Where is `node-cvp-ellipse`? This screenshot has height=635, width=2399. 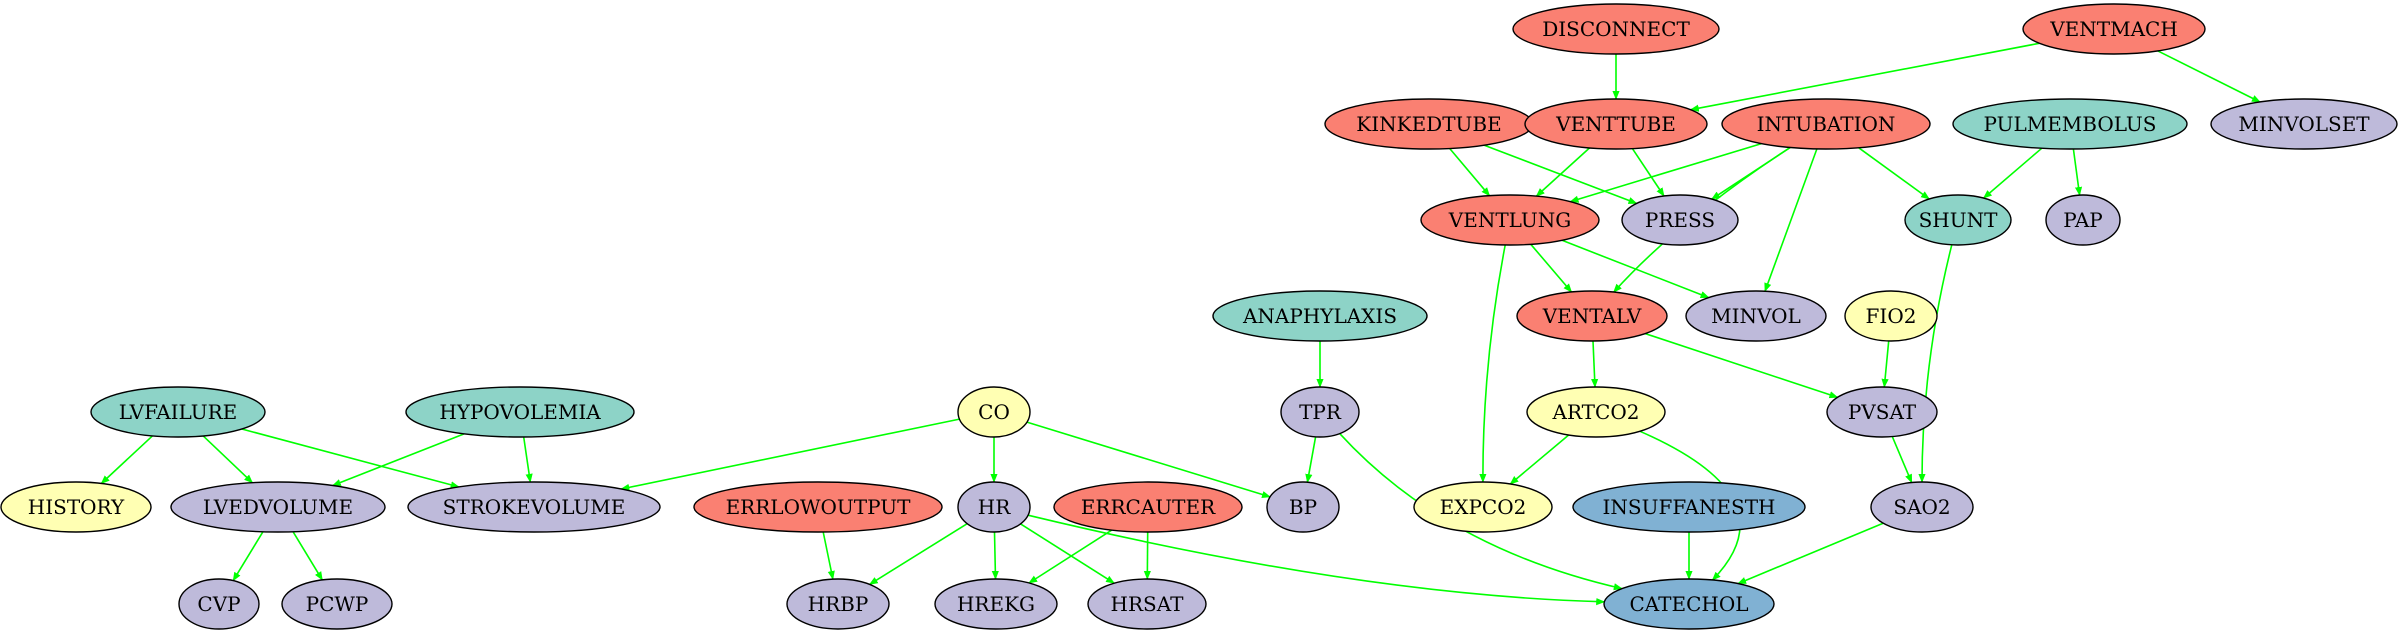
node-cvp-ellipse is located at coordinates (219, 604).